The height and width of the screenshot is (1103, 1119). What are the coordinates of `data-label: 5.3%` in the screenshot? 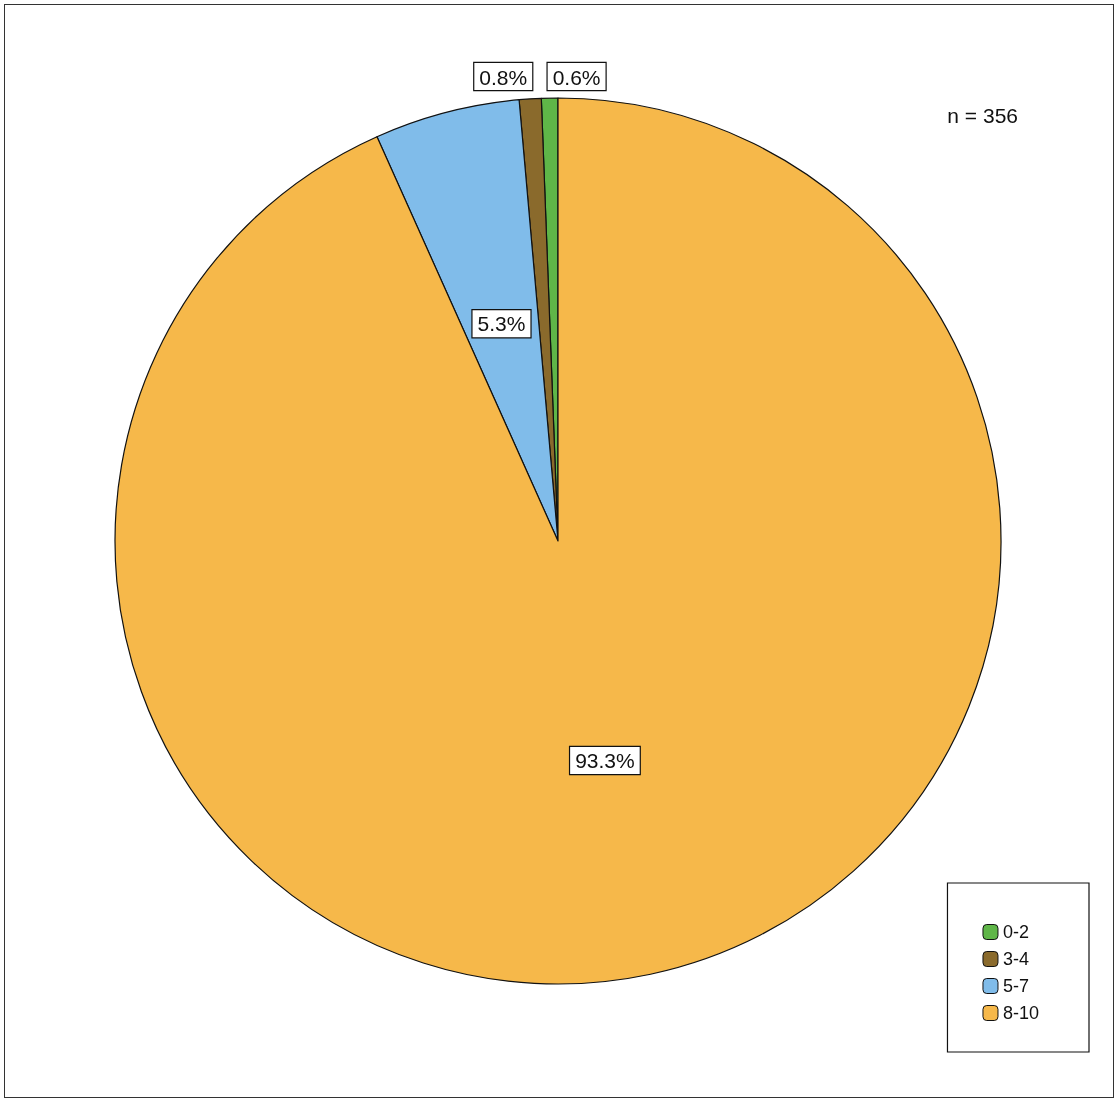 It's located at (501, 324).